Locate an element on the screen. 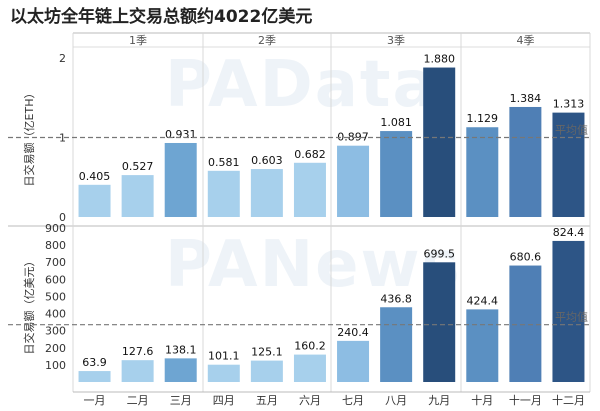 This screenshot has width=600, height=411. watermark-bottom: PANews is located at coordinates (313, 265).